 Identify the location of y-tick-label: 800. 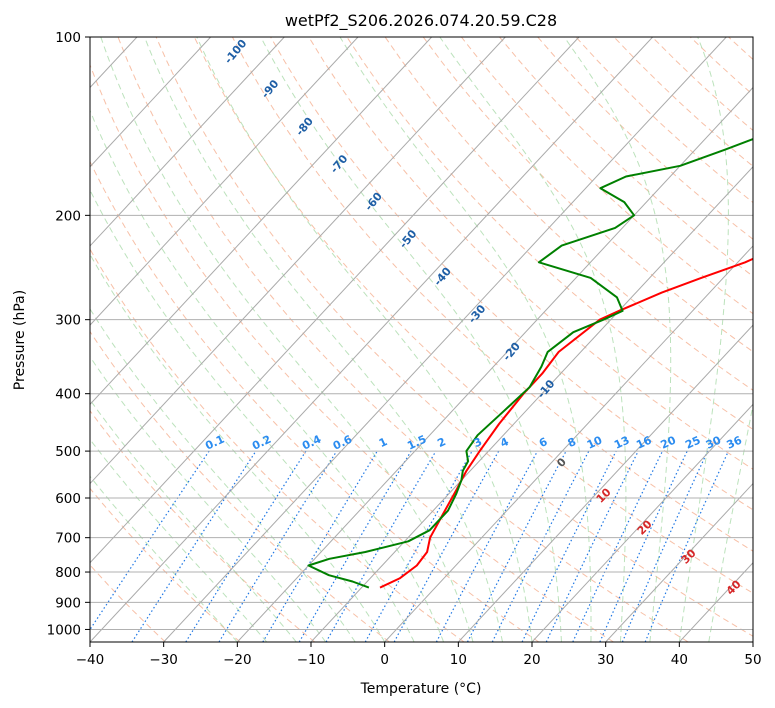
(68, 573).